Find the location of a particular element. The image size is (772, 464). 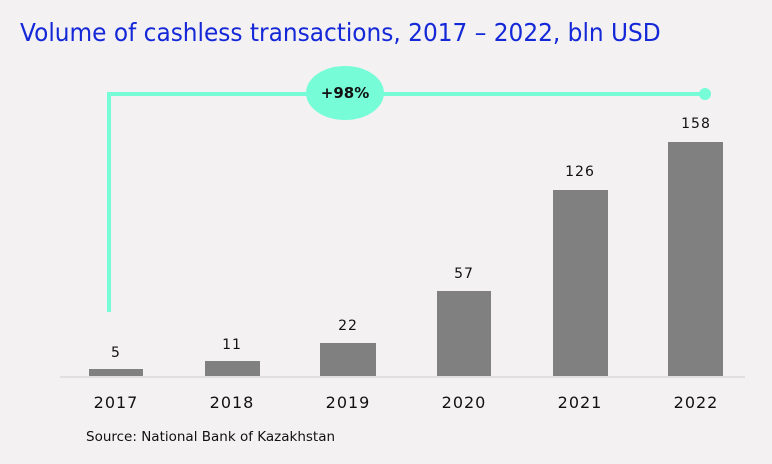

value-label-2019: 22 is located at coordinates (348, 326).